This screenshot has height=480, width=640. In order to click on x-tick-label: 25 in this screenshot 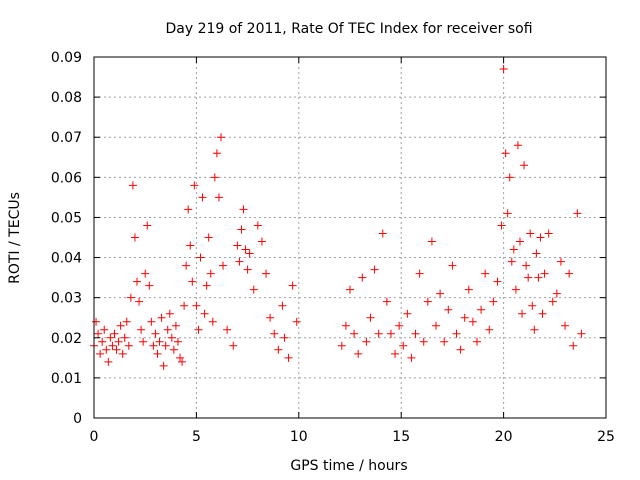, I will do `click(606, 437)`.